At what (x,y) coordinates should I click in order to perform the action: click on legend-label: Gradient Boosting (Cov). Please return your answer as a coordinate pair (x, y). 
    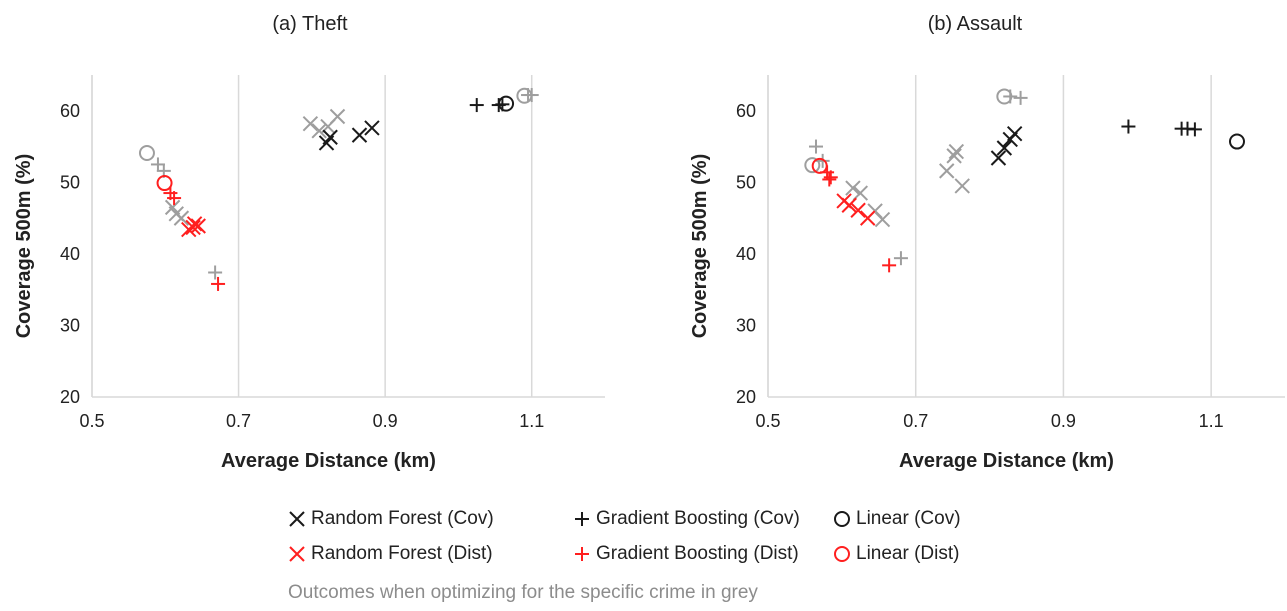
    Looking at the image, I should click on (698, 518).